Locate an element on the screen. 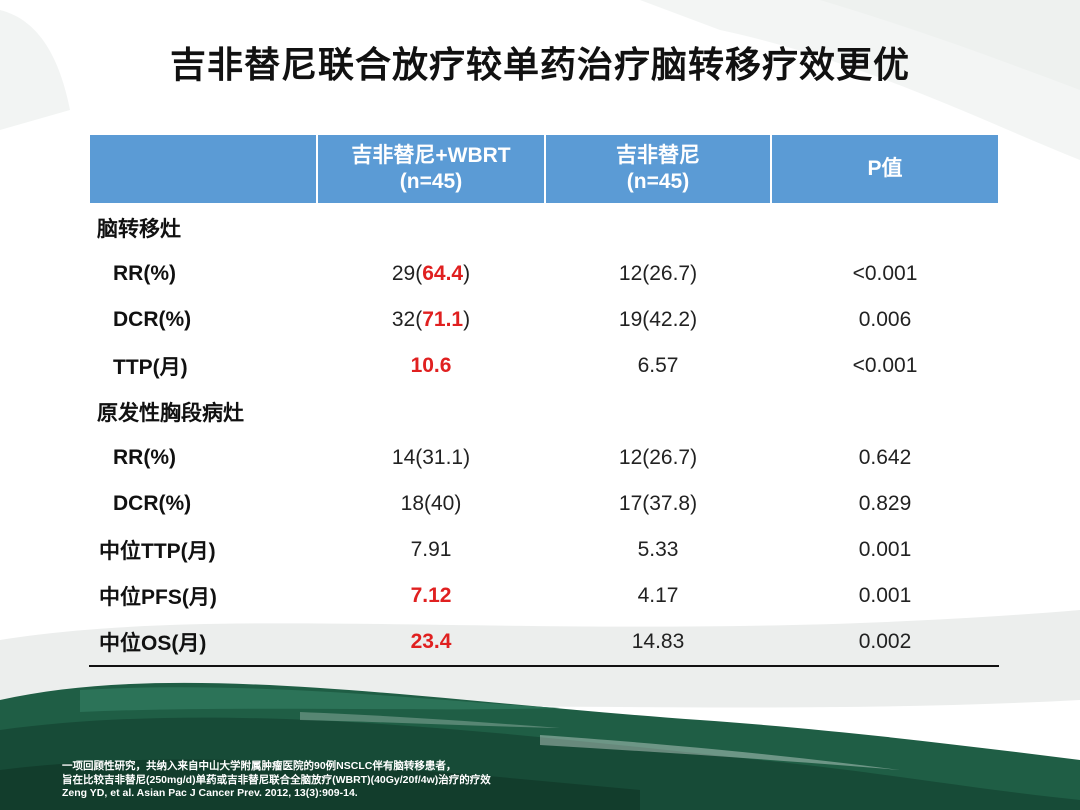 The image size is (1080, 810). header-mono-n: (n=45) is located at coordinates (658, 181).